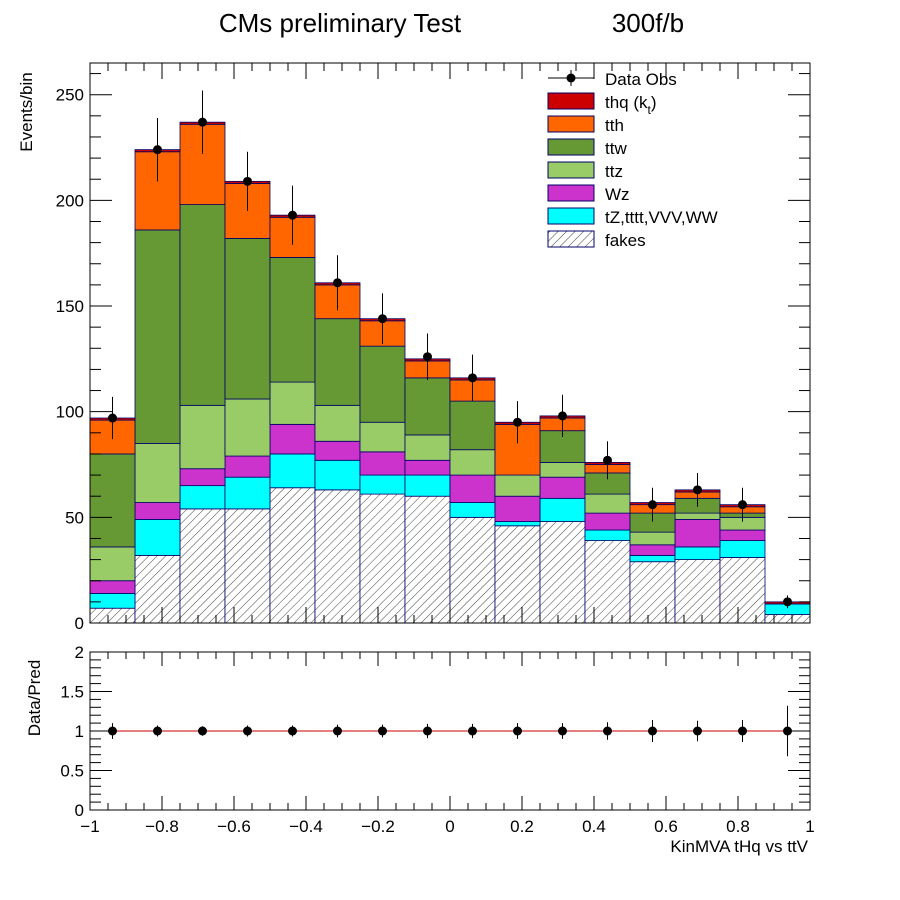 This screenshot has width=900, height=900. Describe the element at coordinates (666, 826) in the screenshot. I see `ratio-x-tick-label: 0.6` at that location.